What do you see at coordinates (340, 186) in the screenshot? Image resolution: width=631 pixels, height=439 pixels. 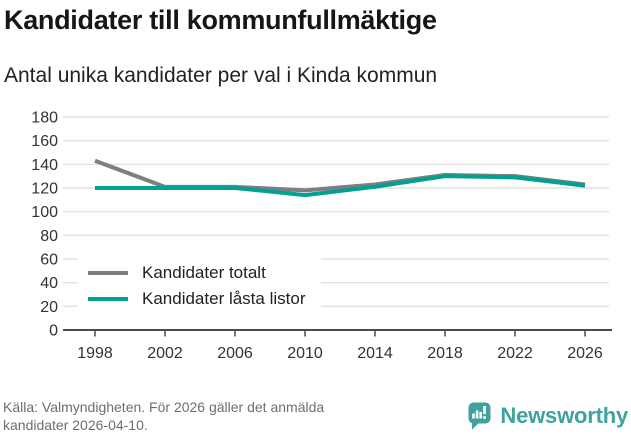 I see `data-line-kandidater-l-sta-listor` at bounding box center [340, 186].